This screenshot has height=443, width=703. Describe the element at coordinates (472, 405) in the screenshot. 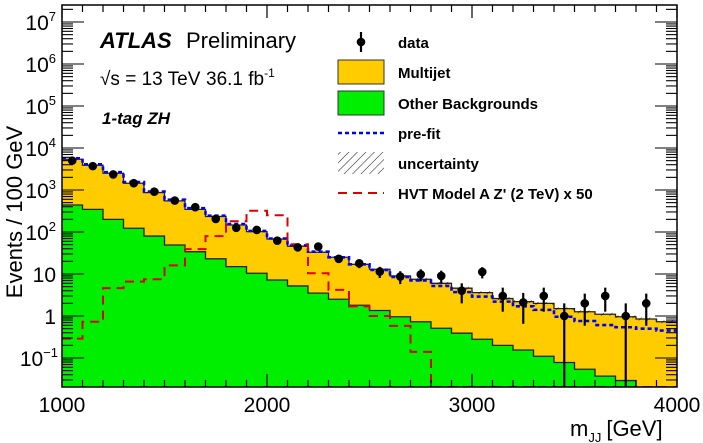

I see `x-tick-label: 3000` at that location.